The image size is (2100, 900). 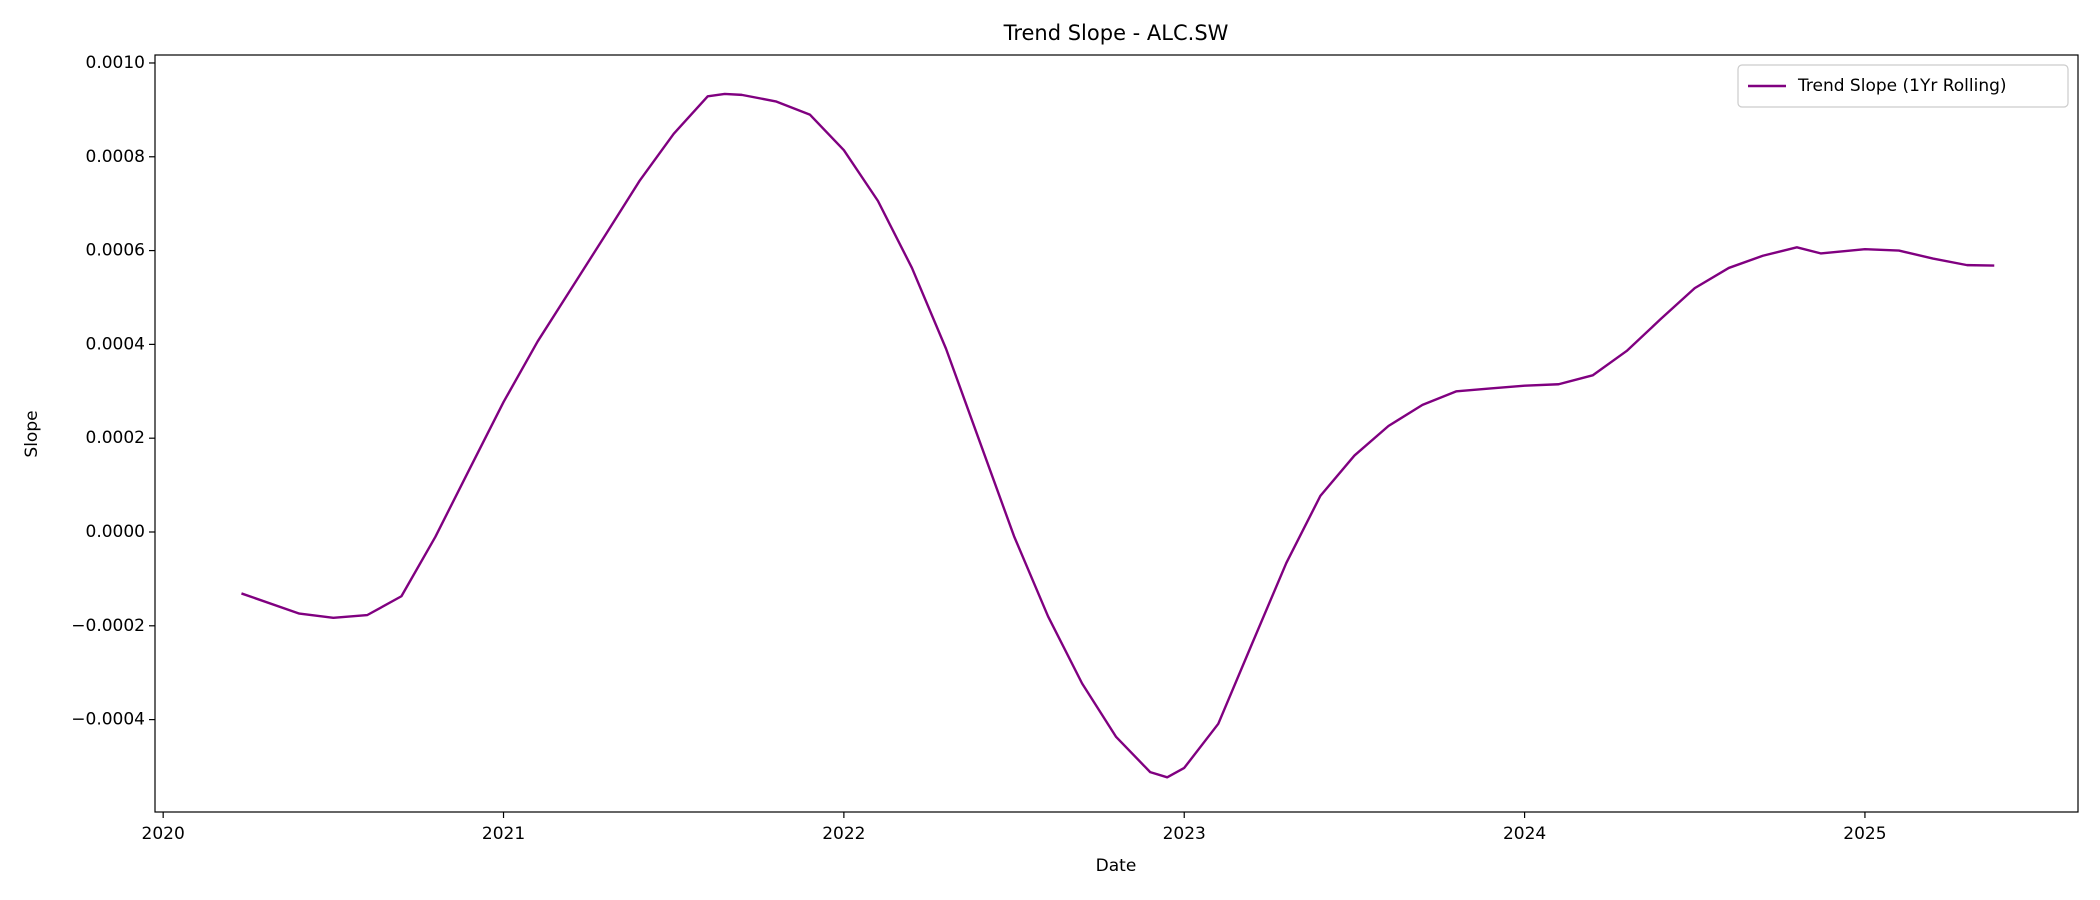 I want to click on y-tick-label: 0.0008, so click(x=115, y=157).